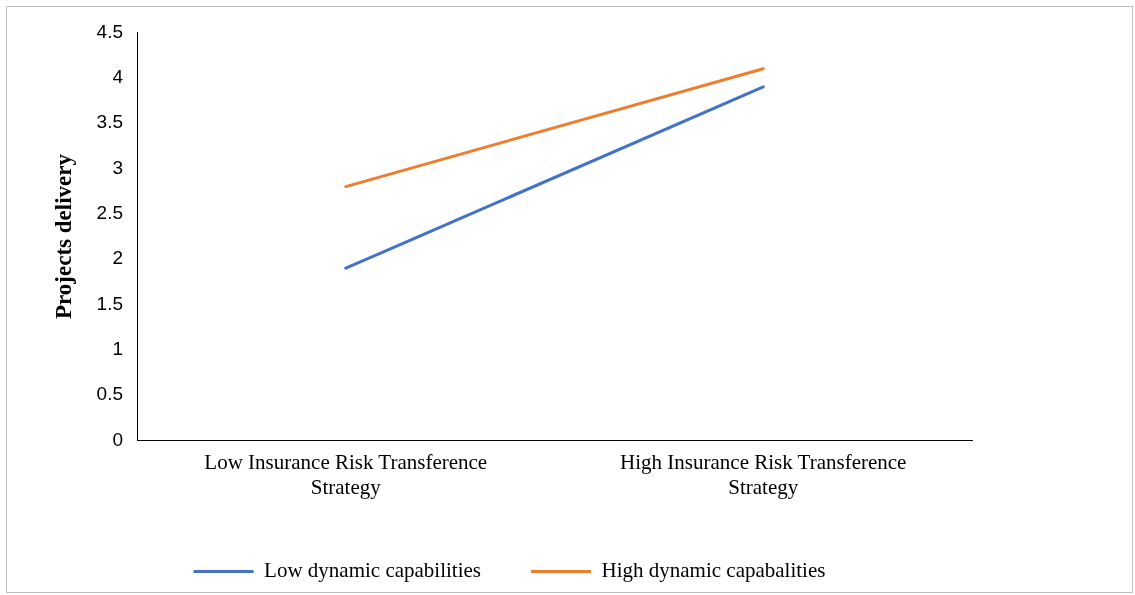 This screenshot has height=595, width=1135. What do you see at coordinates (110, 31) in the screenshot?
I see `y-tick-label: 4.5` at bounding box center [110, 31].